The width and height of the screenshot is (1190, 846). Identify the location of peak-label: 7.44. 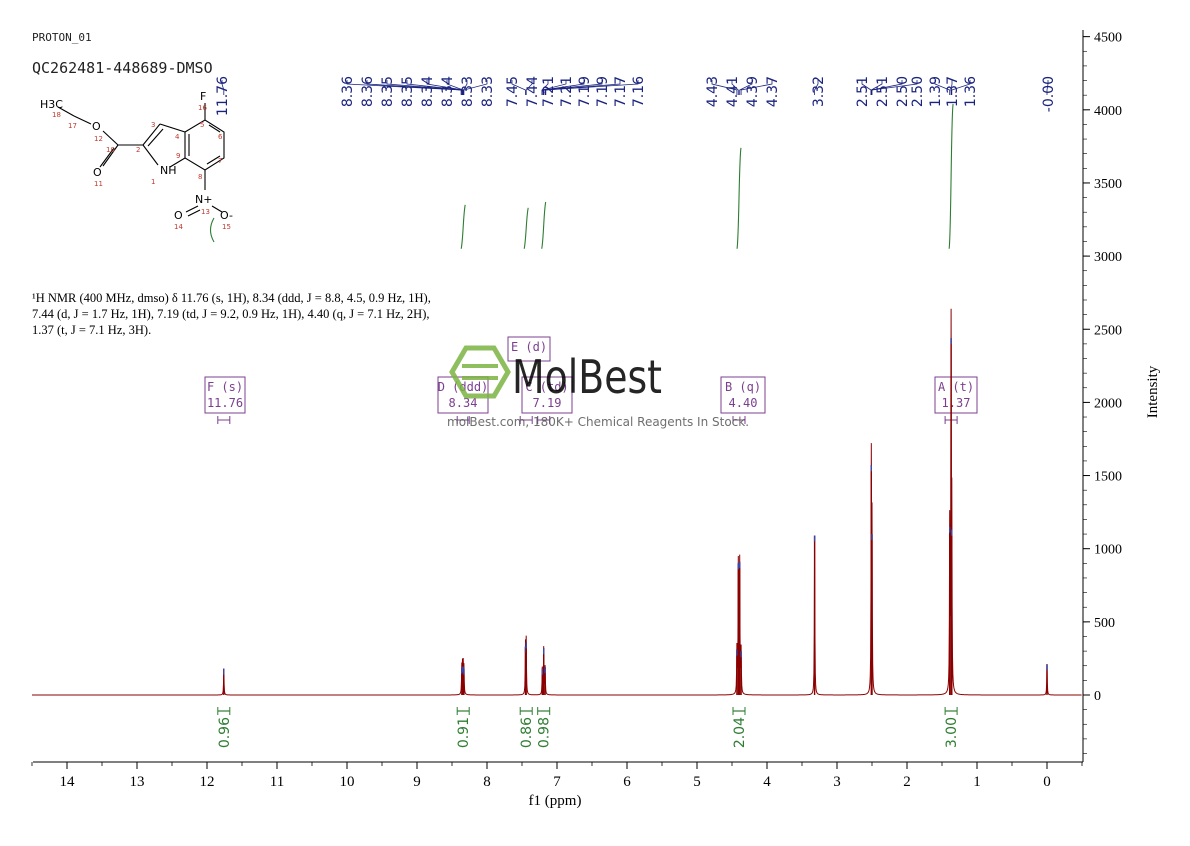
(533, 91).